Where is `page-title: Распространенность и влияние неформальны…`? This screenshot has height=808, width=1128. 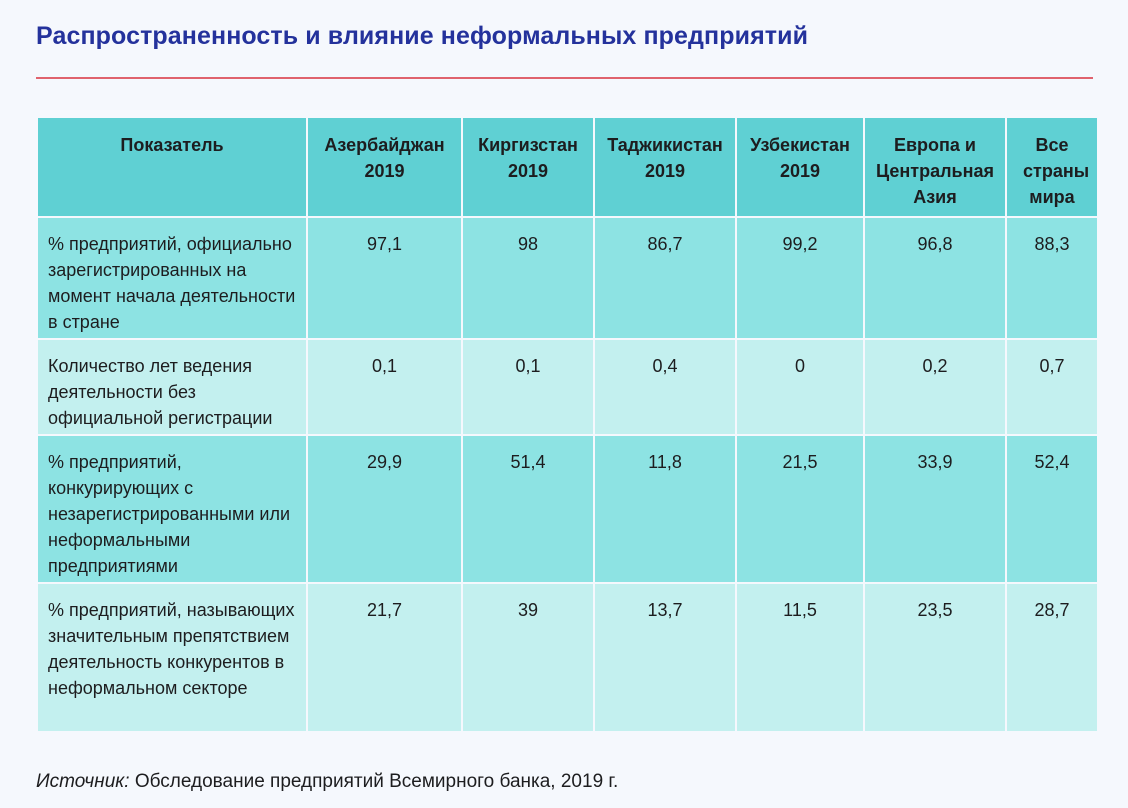
page-title: Распространенность и влияние неформальны… is located at coordinates (422, 36).